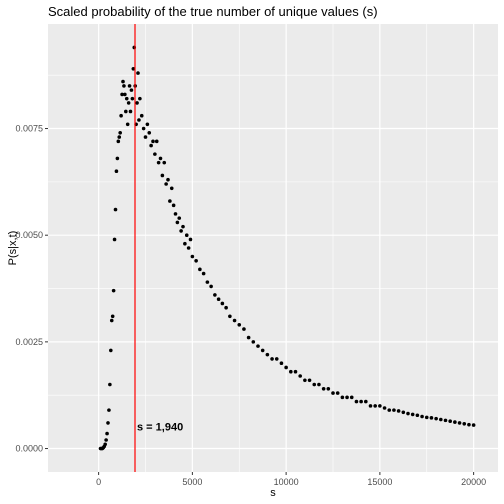  Describe the element at coordinates (379, 482) in the screenshot. I see `x-tick-label: 15000` at that location.